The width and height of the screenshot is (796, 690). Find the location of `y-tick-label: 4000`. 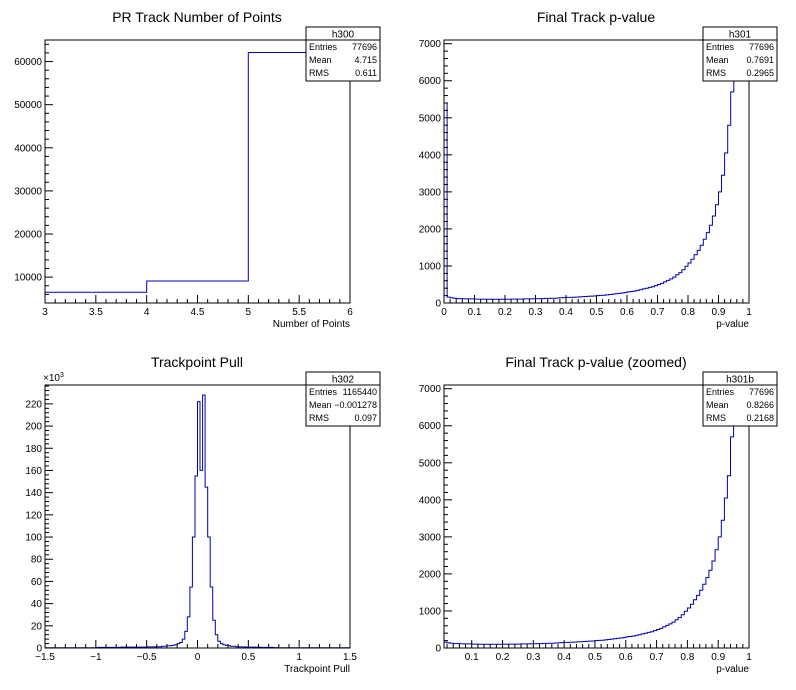

y-tick-label: 4000 is located at coordinates (430, 500).